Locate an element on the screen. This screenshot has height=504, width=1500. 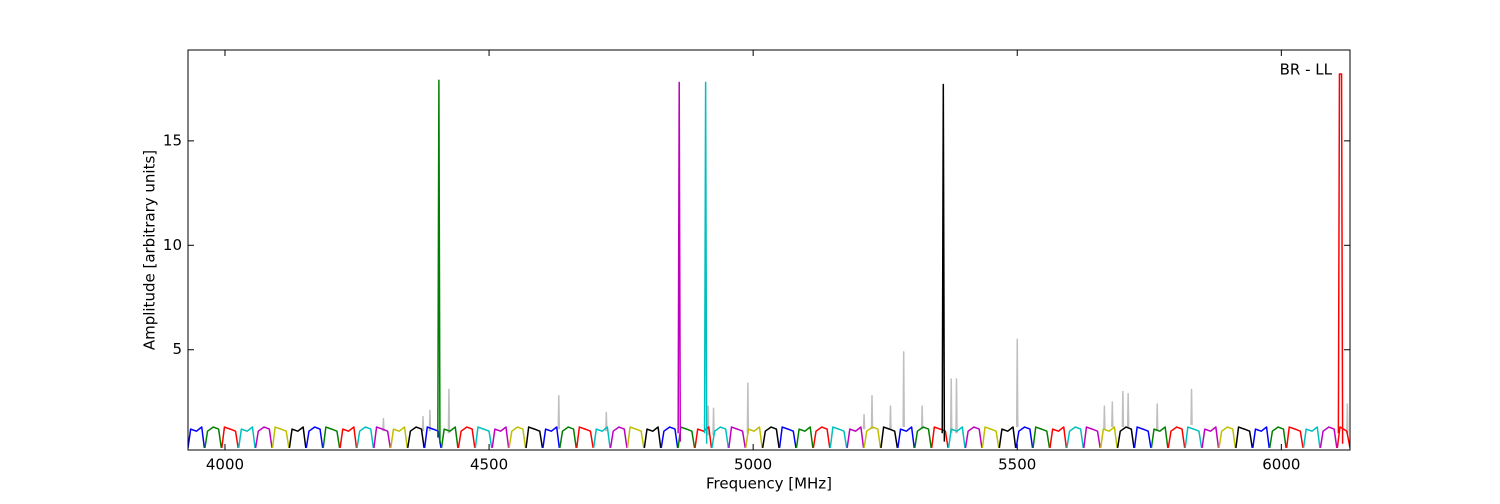
x-axis-label: Frequency [MHz] is located at coordinates (769, 484).